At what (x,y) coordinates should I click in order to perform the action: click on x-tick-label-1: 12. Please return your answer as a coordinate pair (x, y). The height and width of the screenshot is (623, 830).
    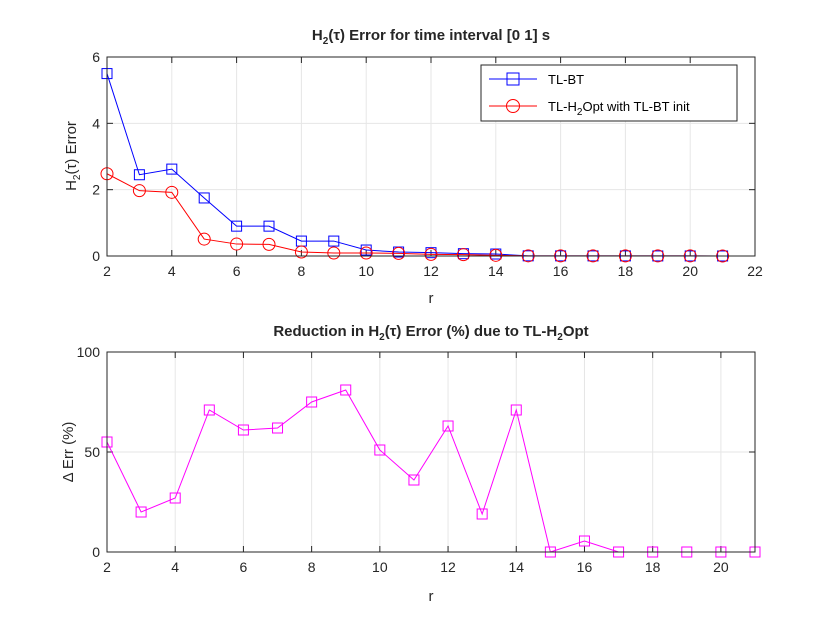
    Looking at the image, I should click on (431, 271).